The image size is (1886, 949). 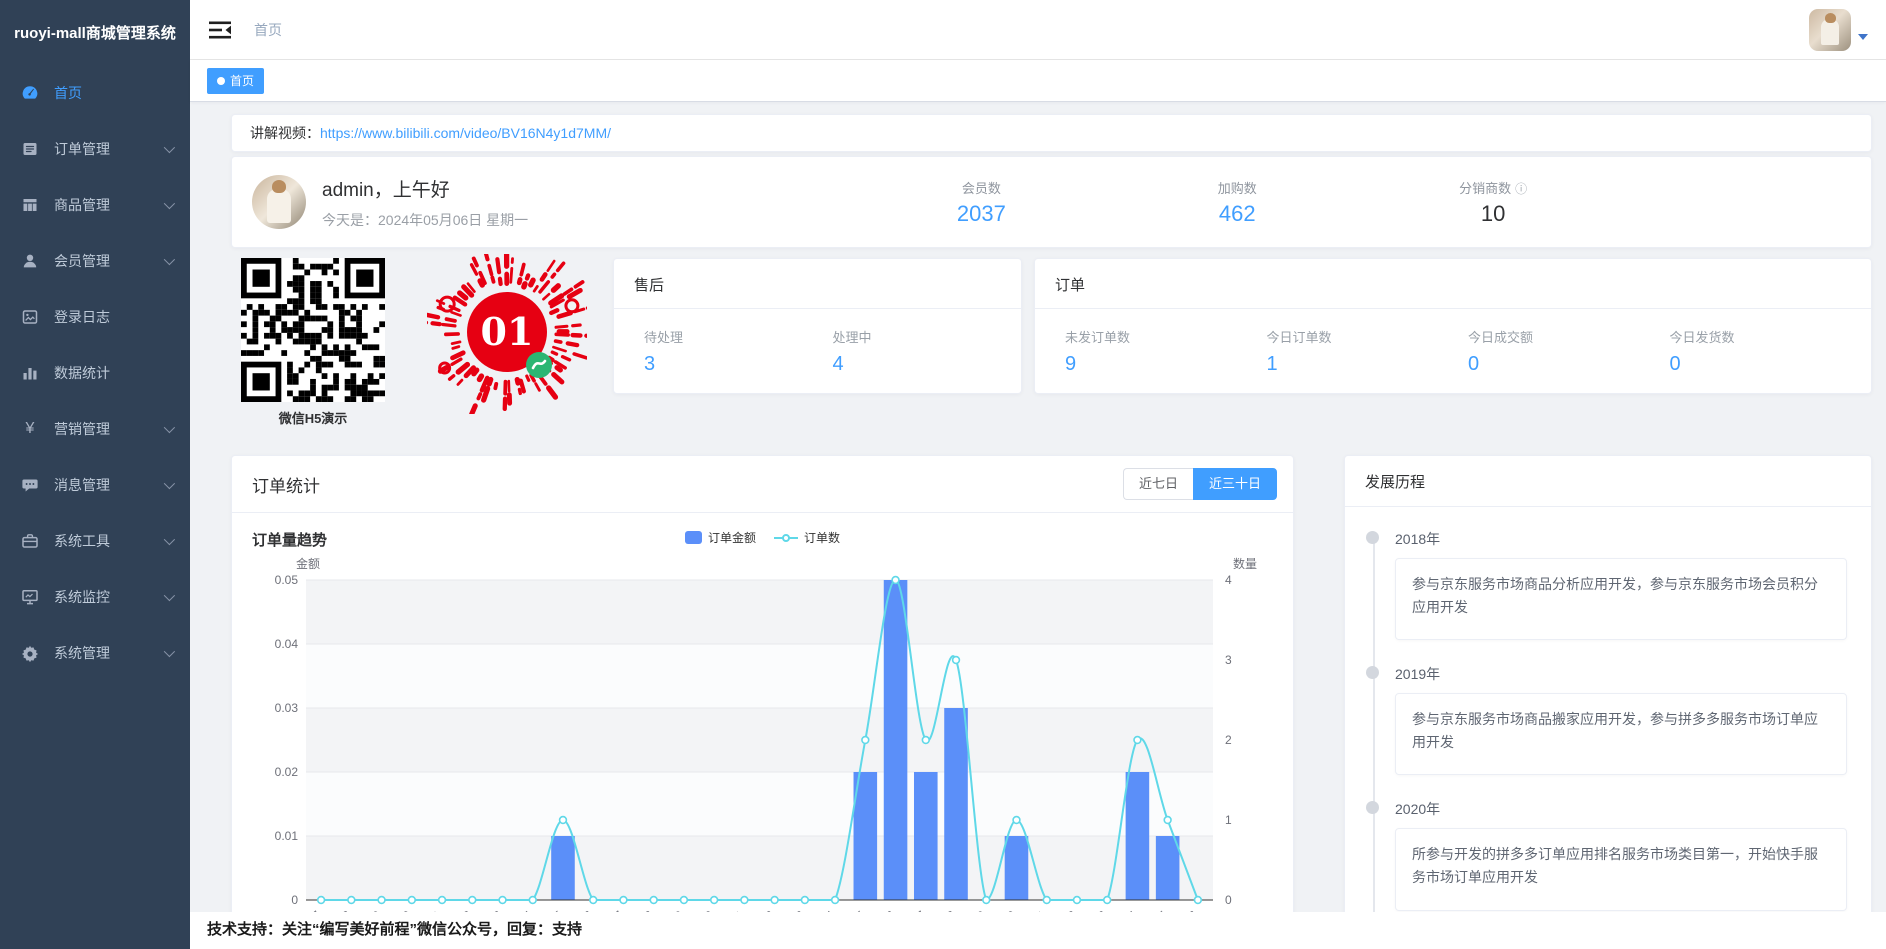 I want to click on qr-zone: 微信H5演示 01, so click(x=422, y=335).